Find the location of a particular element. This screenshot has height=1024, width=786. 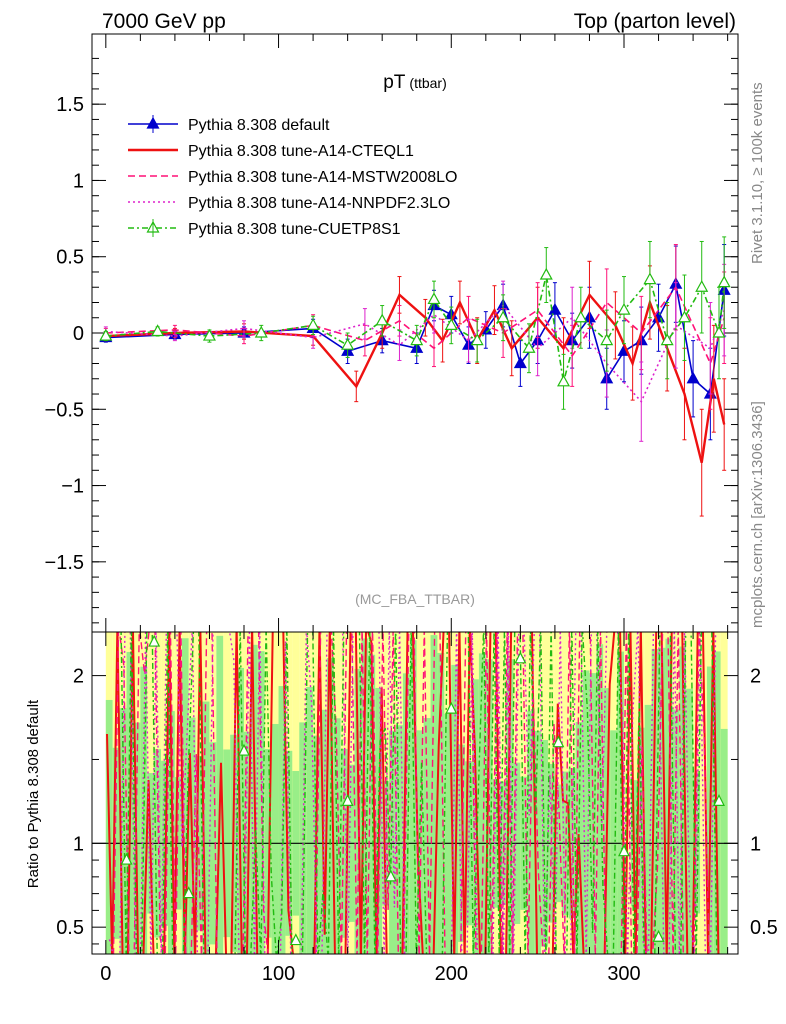

y-tick-label: 1.5 is located at coordinates (70, 105).